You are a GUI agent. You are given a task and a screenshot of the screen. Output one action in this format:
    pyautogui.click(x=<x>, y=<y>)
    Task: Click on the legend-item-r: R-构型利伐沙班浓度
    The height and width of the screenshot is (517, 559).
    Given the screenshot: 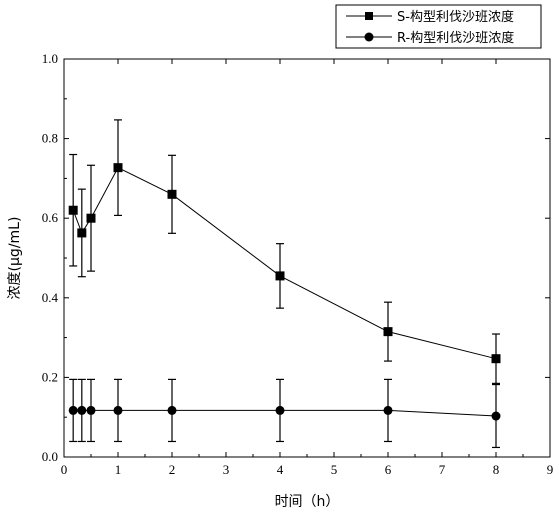 What is the action you would take?
    pyautogui.click(x=430, y=38)
    